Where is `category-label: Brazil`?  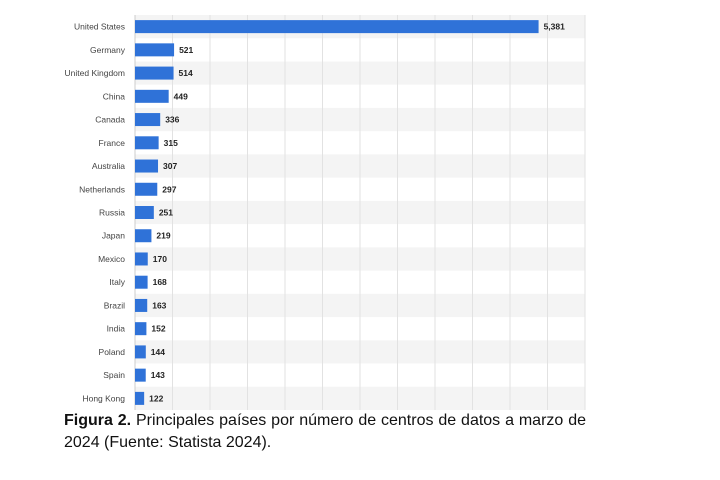
category-label: Brazil is located at coordinates (114, 305).